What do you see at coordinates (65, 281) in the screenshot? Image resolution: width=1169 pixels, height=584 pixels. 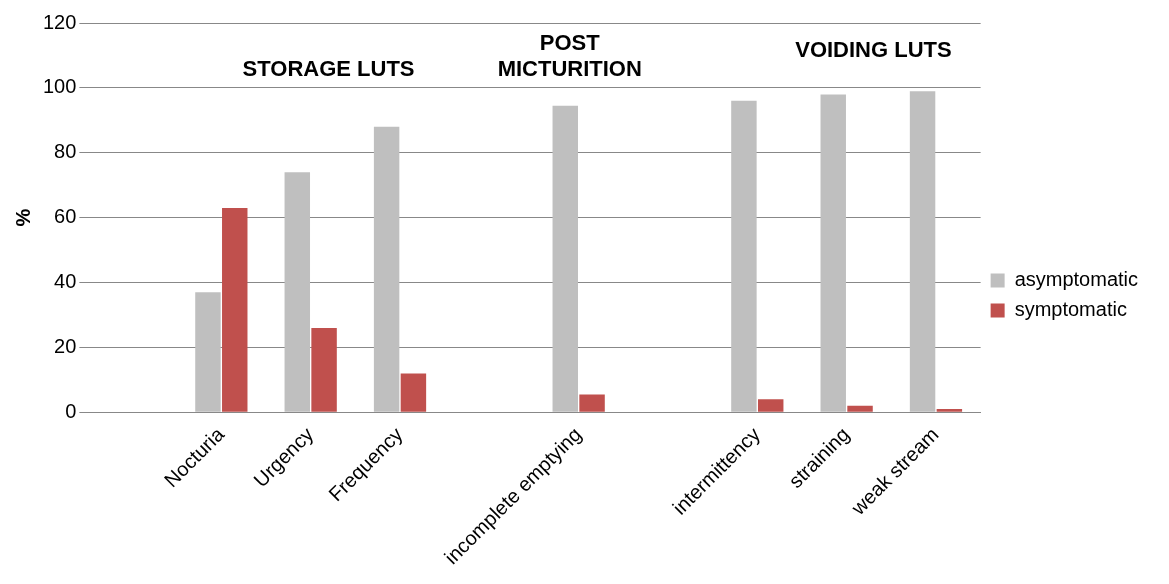 I see `y-tick-label: 40` at bounding box center [65, 281].